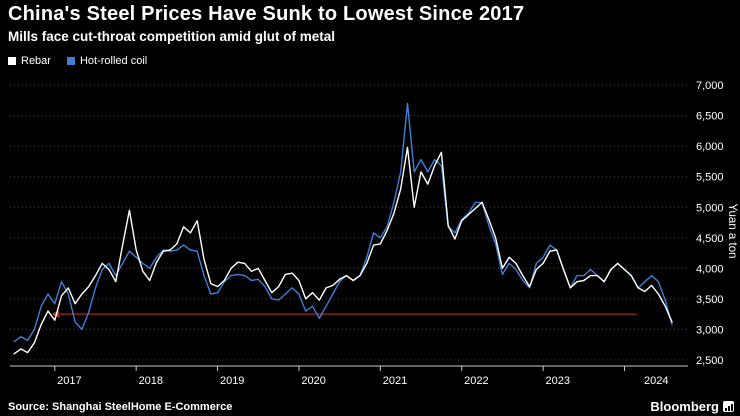 The width and height of the screenshot is (740, 416). I want to click on source-note: Source: Shanghai SteelHome E-Commerce, so click(120, 406).